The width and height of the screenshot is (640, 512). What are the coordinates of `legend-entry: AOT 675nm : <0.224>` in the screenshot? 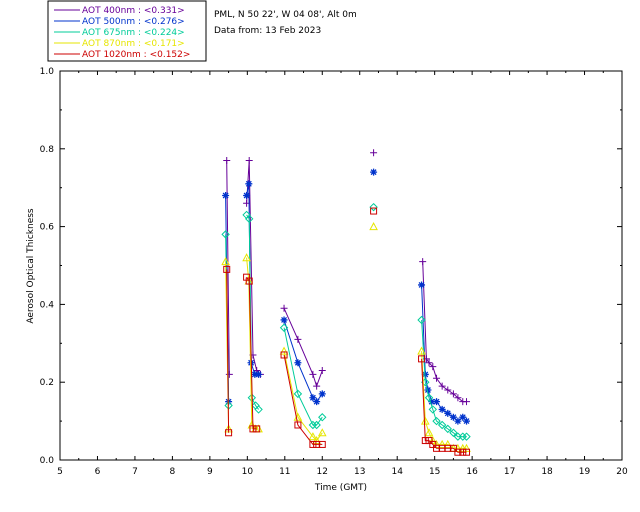 It's located at (119, 33).